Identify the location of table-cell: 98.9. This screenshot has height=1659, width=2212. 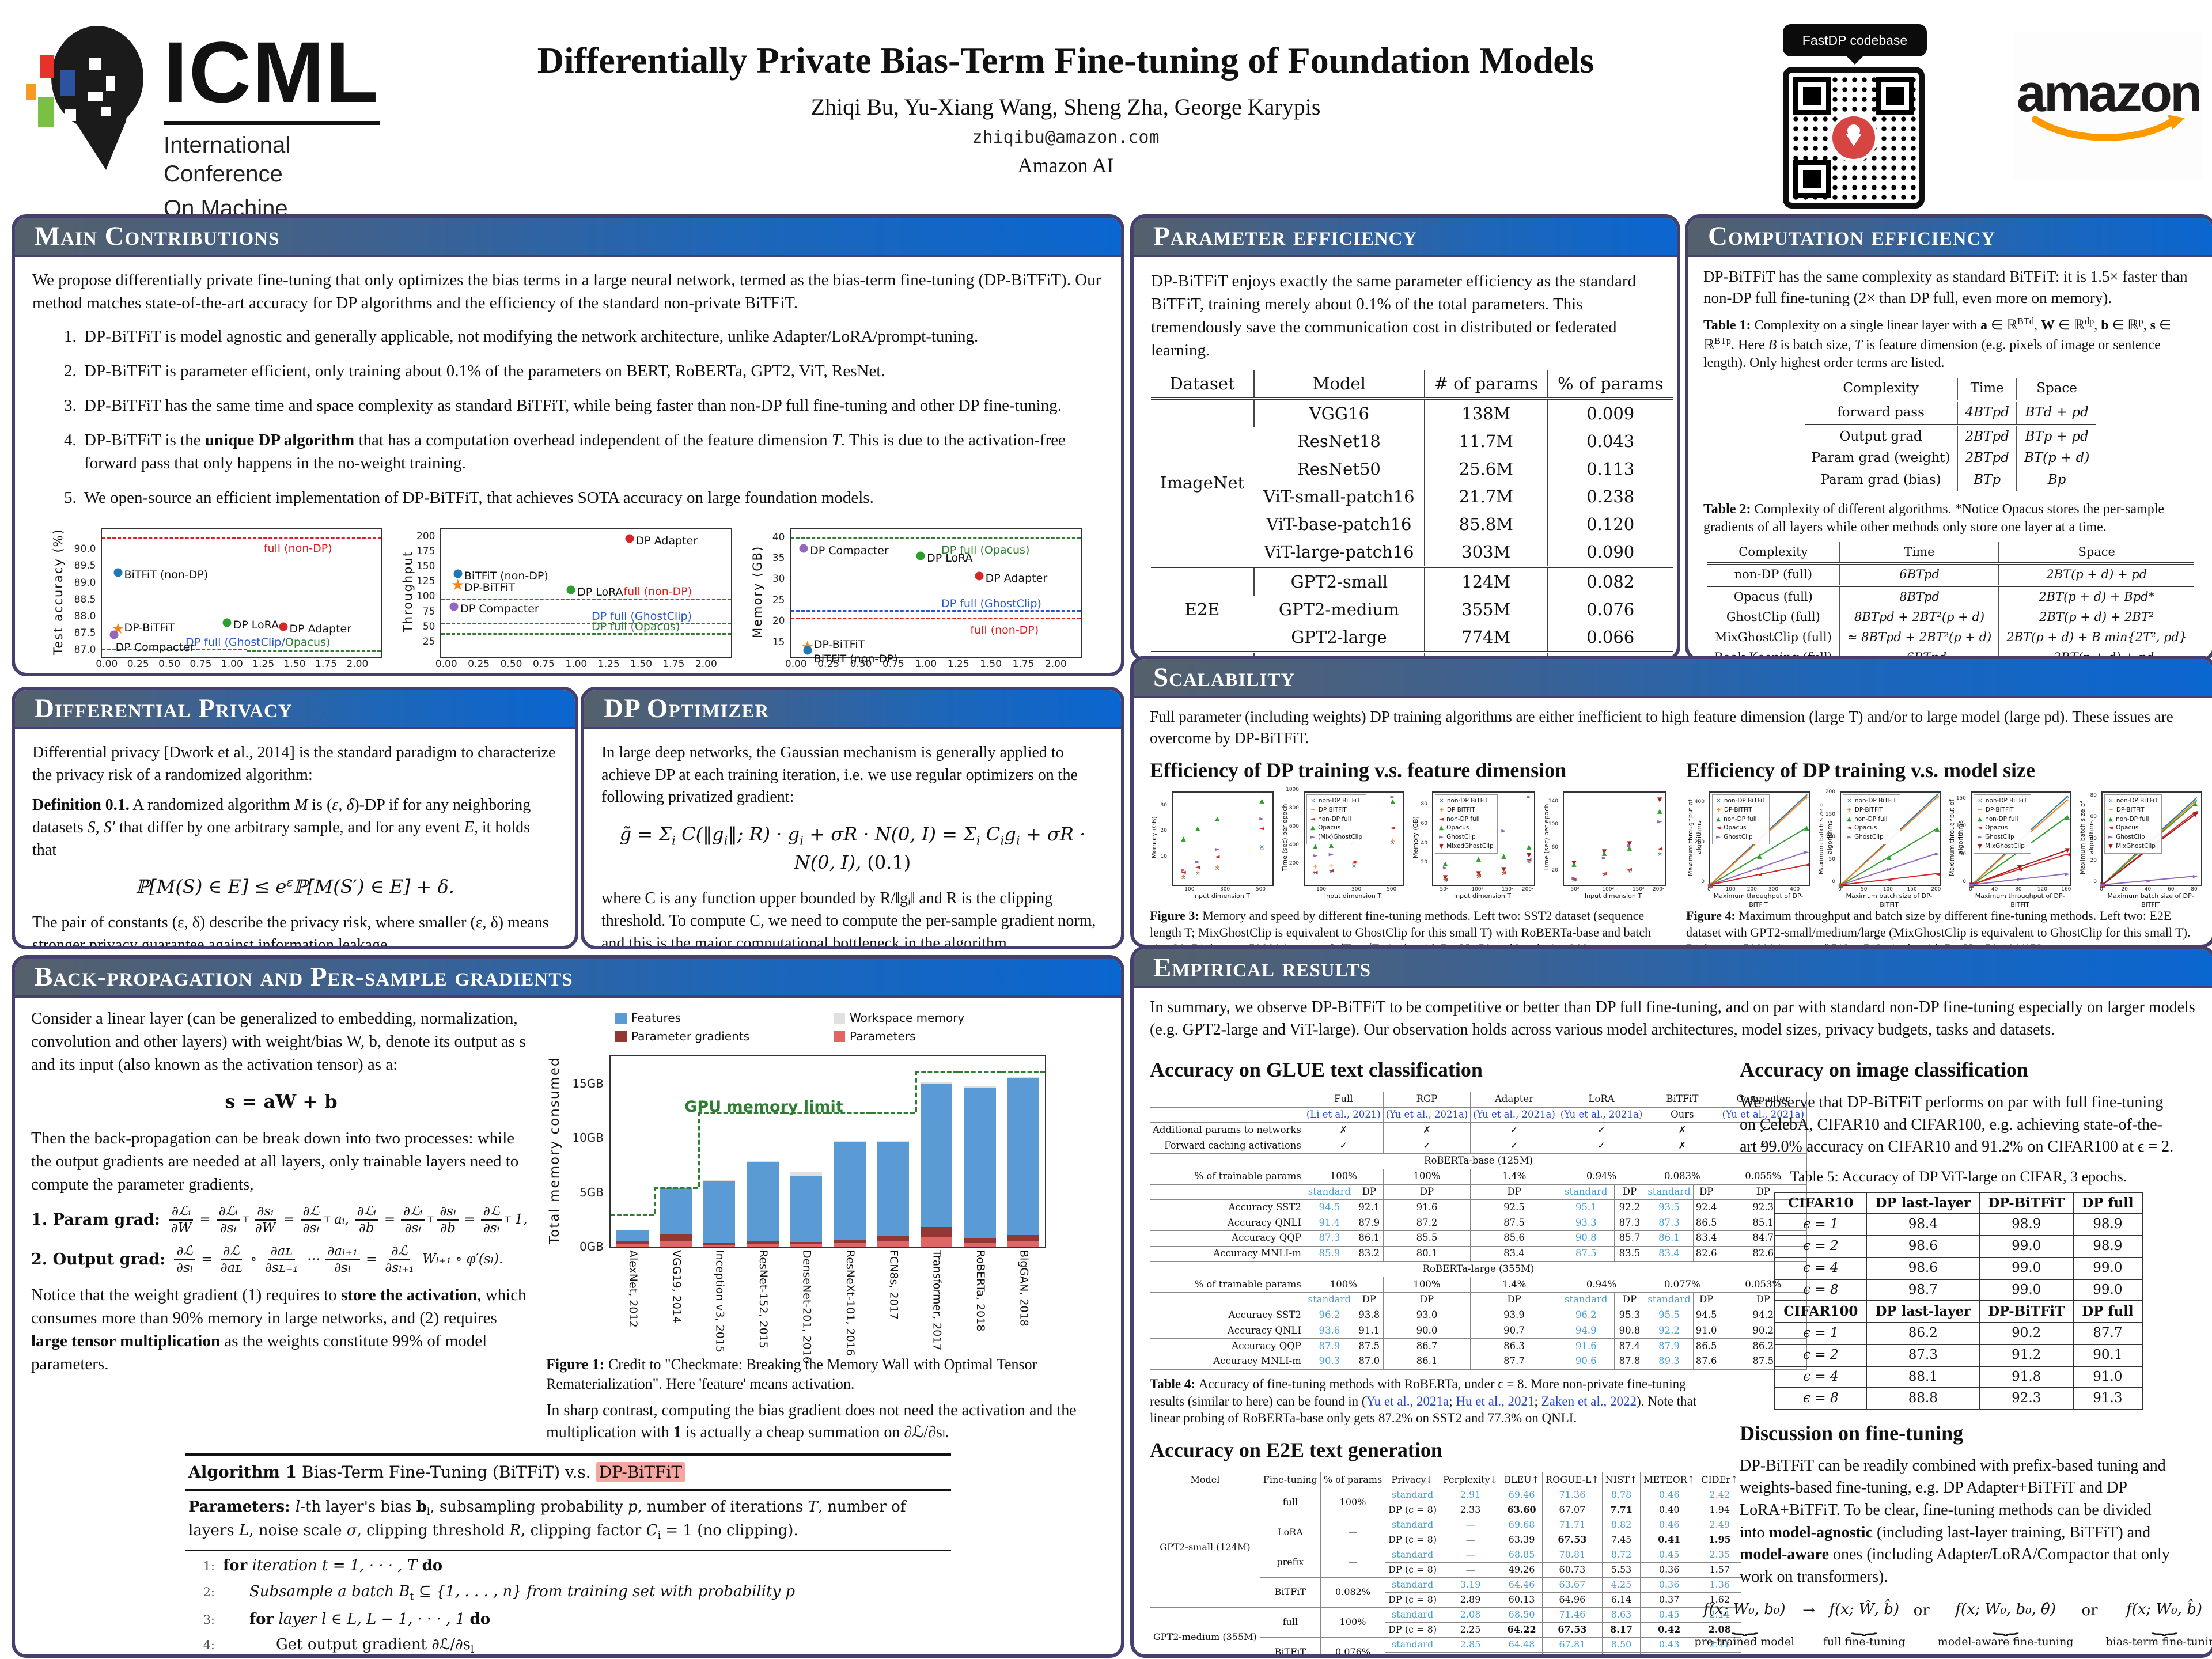
(2108, 1247).